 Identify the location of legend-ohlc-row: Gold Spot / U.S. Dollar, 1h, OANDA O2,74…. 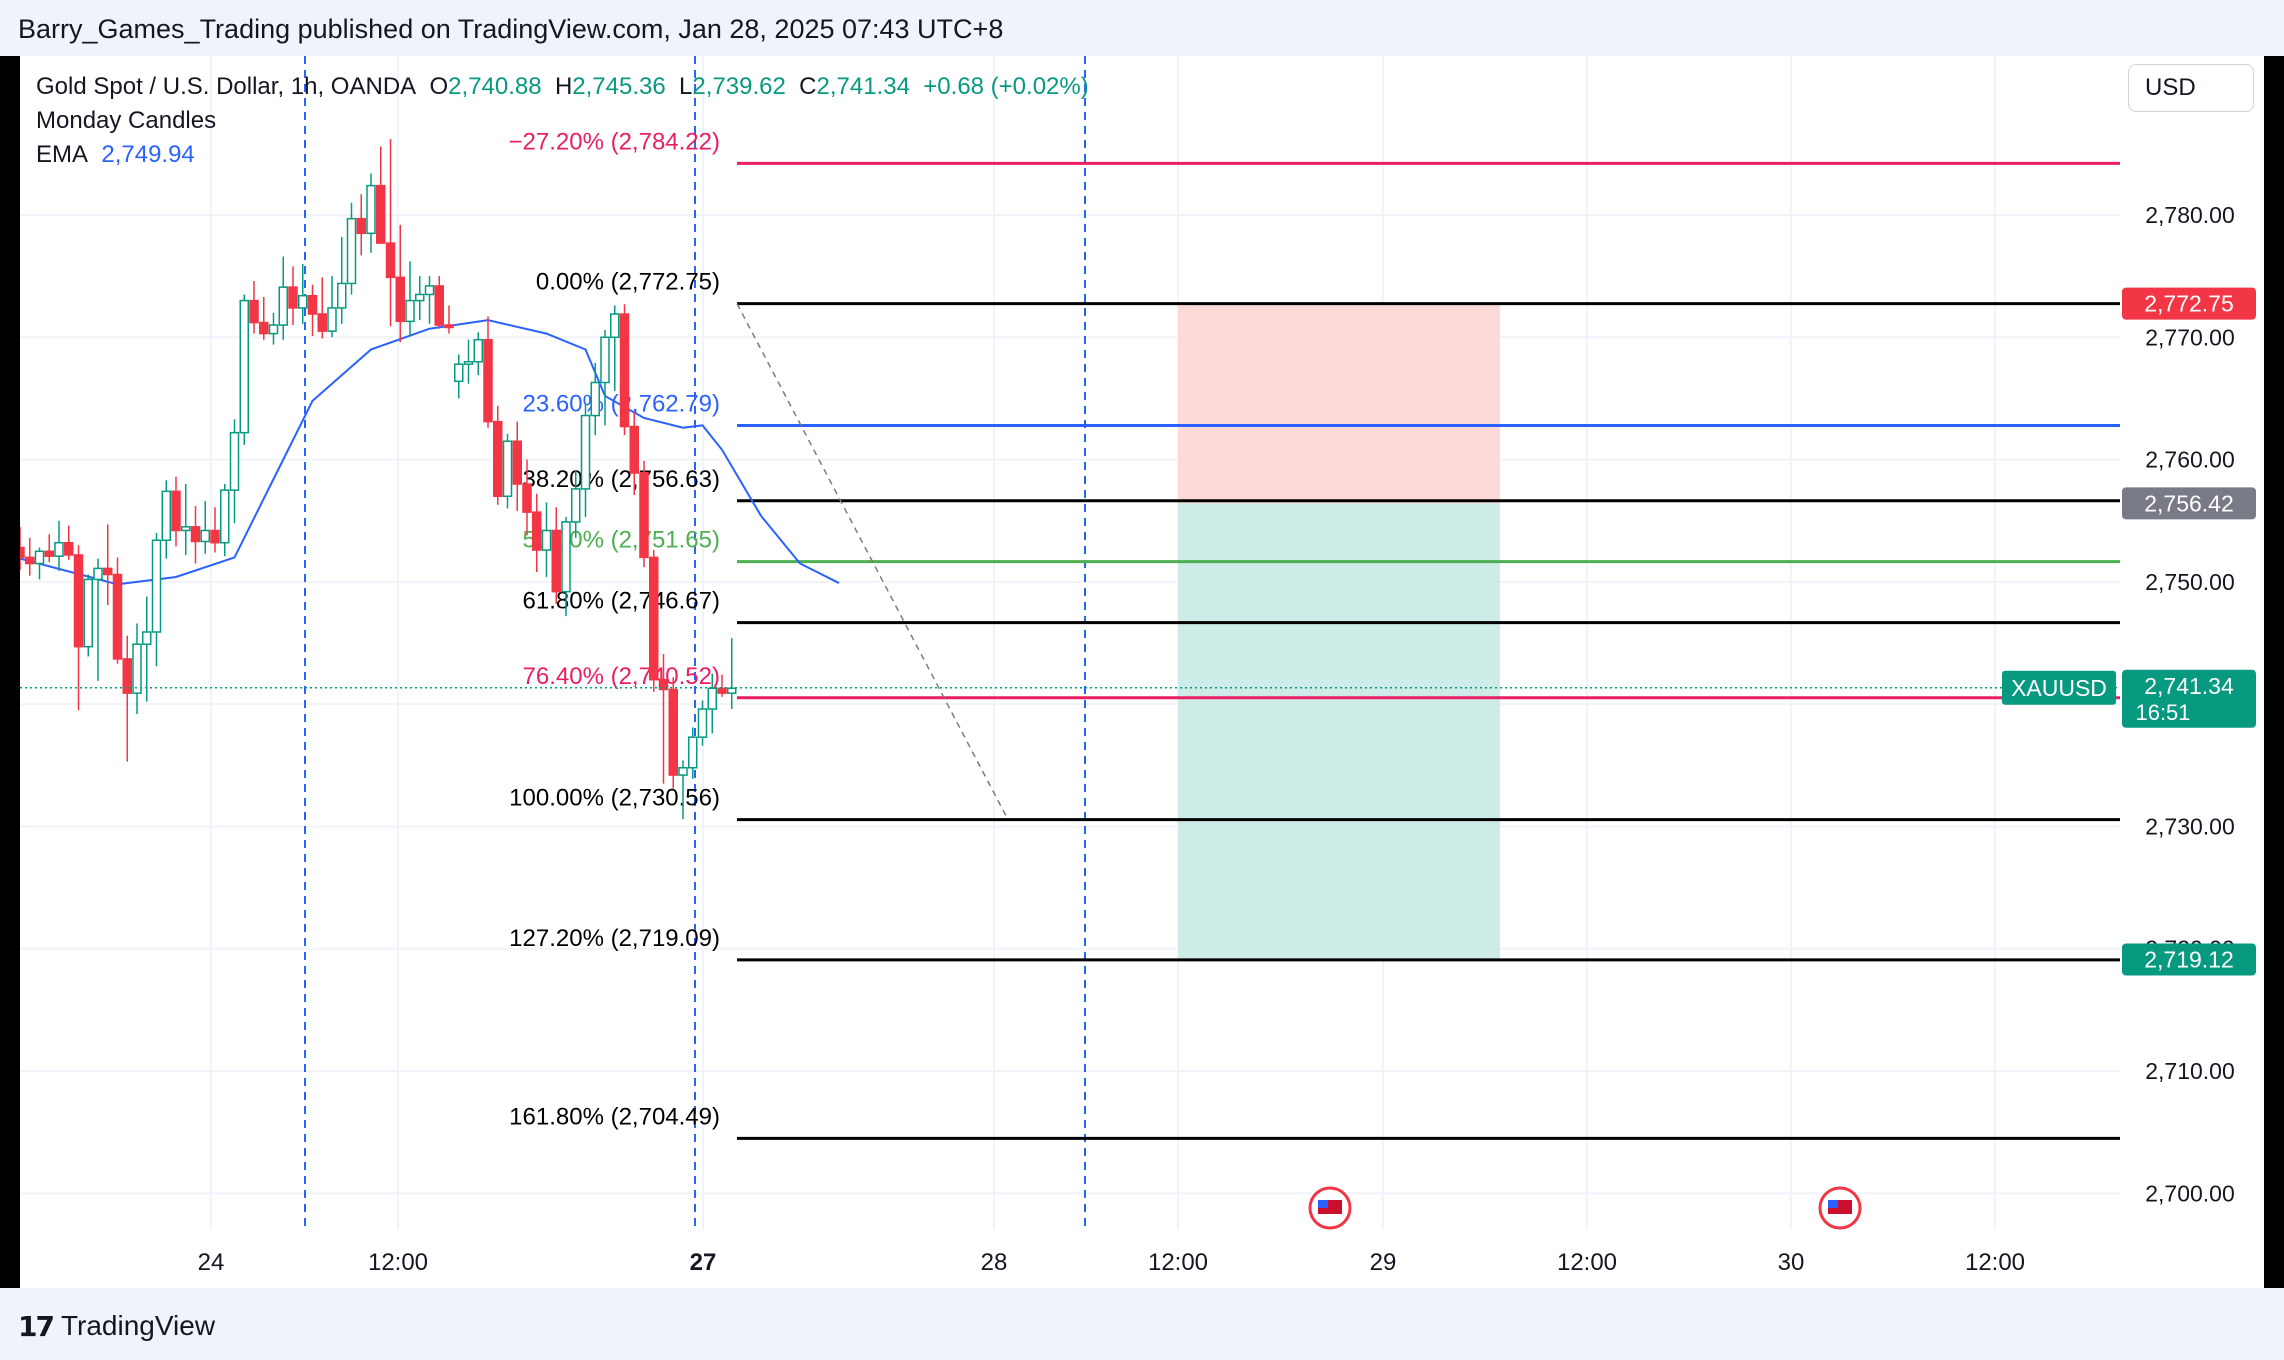
(562, 87).